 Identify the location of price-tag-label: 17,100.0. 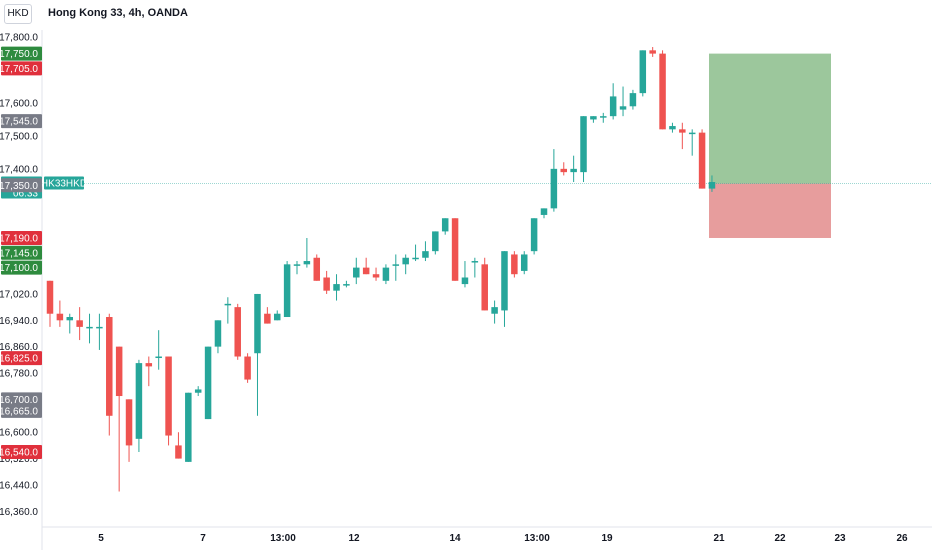
(19, 268).